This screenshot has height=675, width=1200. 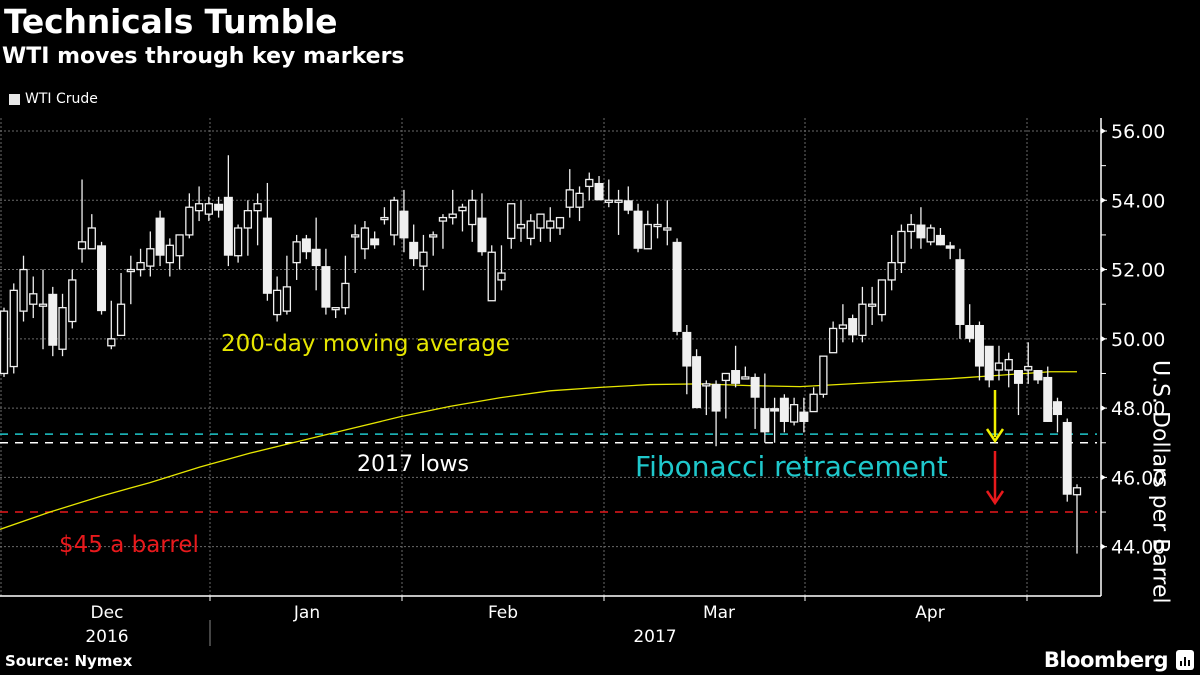 What do you see at coordinates (106, 637) in the screenshot?
I see `x-year-label: 2016` at bounding box center [106, 637].